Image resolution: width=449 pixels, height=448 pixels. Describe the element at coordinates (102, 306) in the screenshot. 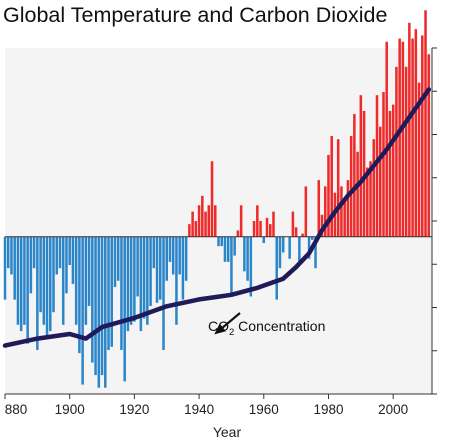

I see `temperature-bar-1910` at that location.